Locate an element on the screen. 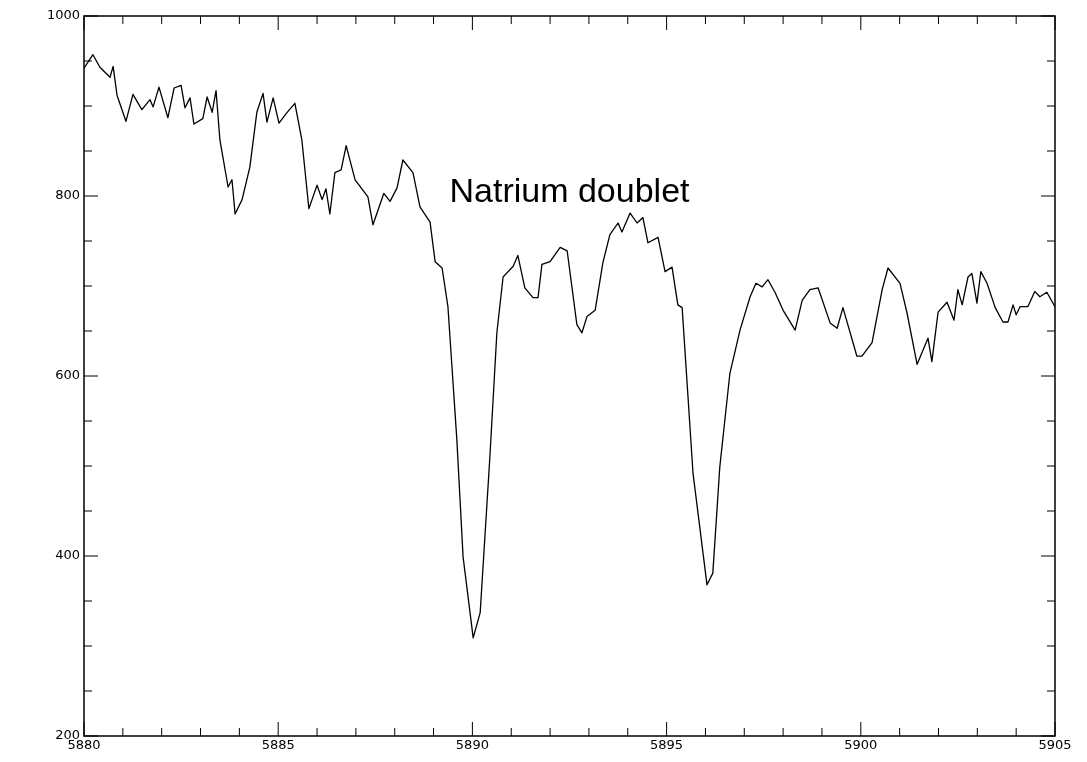 The height and width of the screenshot is (762, 1087). x-tick-label: 5890 is located at coordinates (472, 745).